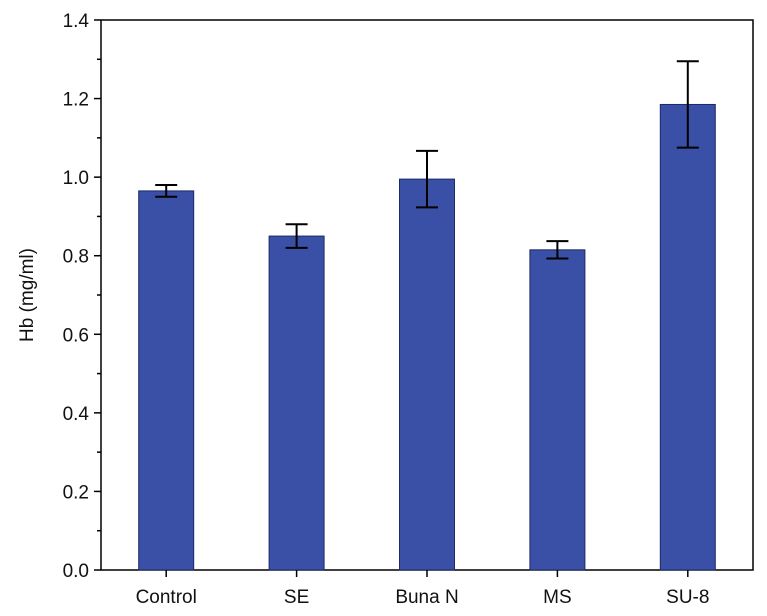 This screenshot has height=616, width=767. I want to click on y-tick-label: 0.2, so click(76, 492).